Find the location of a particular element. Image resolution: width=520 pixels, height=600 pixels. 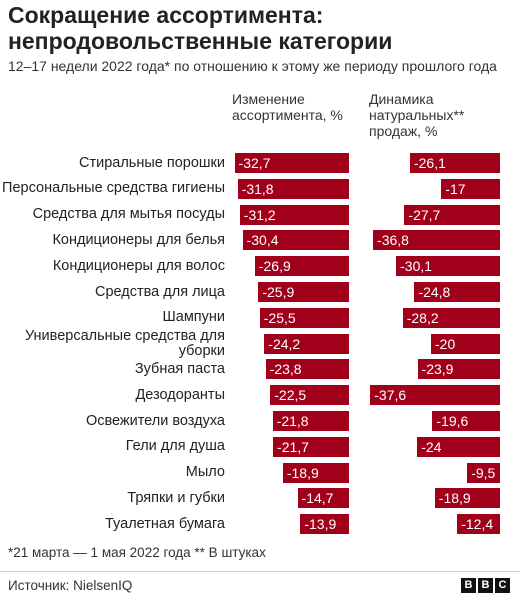

assortment-value-label: -31,2 is located at coordinates (259, 214).